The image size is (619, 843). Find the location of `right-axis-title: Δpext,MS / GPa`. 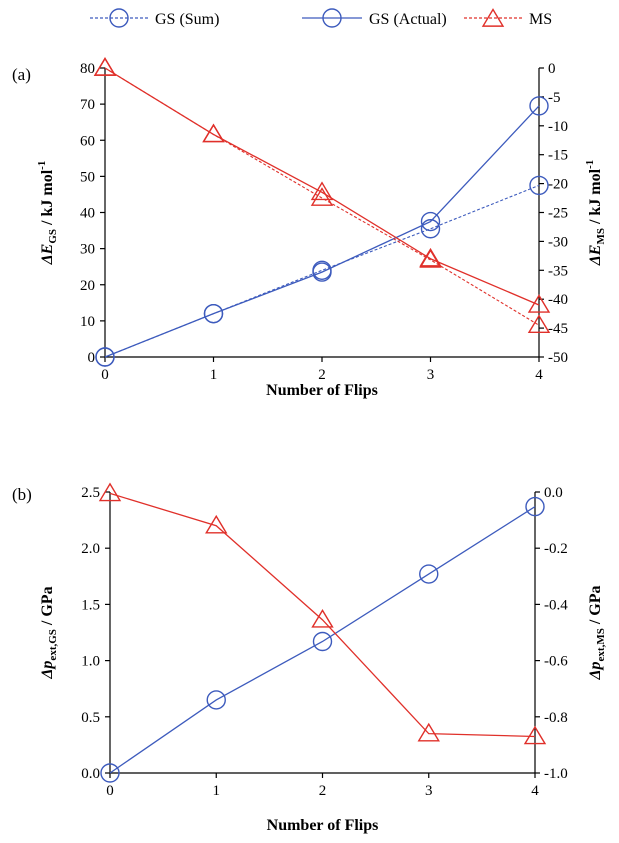

right-axis-title: Δpext,MS / GPa is located at coordinates (597, 633).